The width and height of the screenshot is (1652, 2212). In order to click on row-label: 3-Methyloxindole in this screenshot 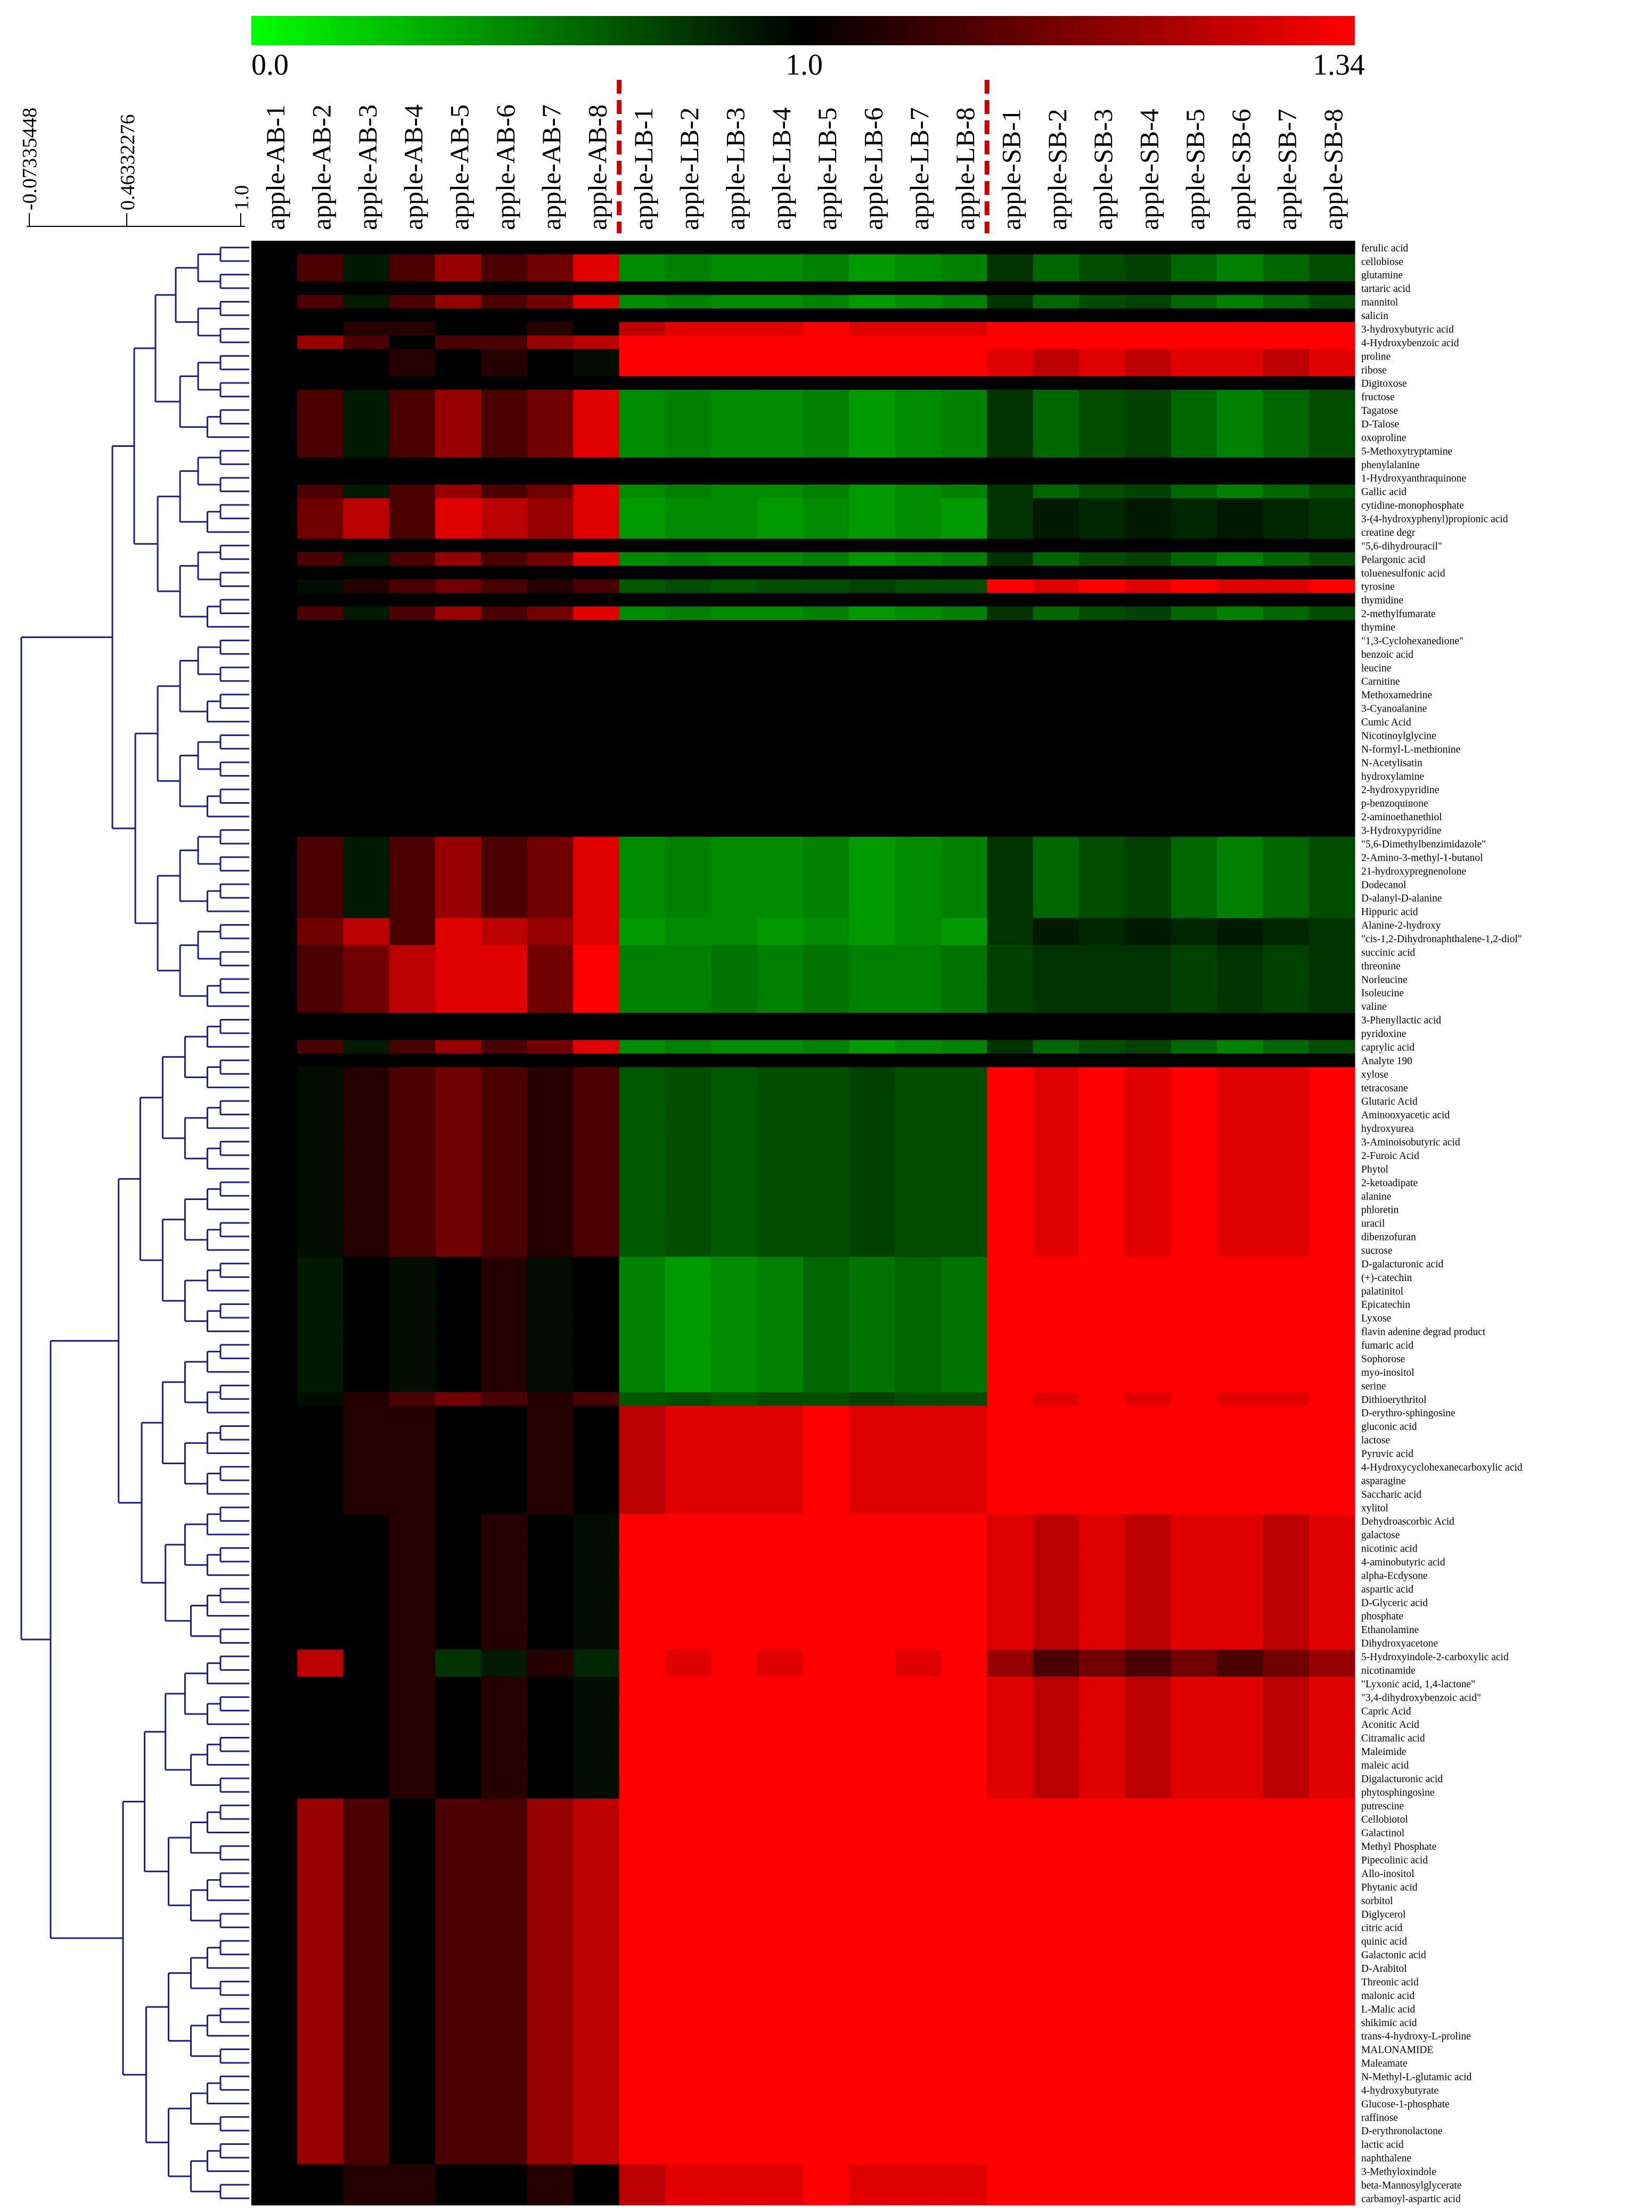, I will do `click(1399, 2172)`.